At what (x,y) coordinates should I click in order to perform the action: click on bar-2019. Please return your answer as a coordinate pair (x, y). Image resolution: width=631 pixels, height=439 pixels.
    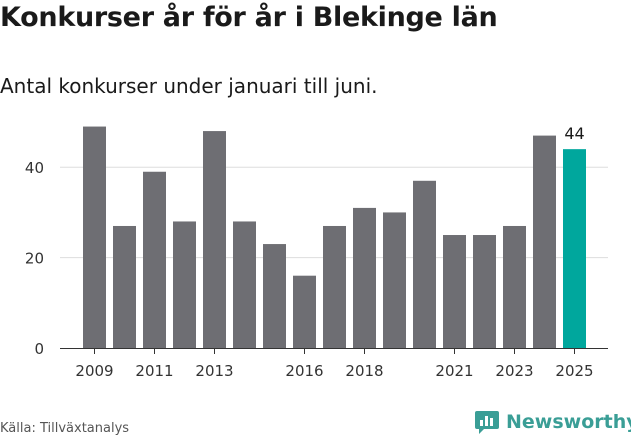
    Looking at the image, I should click on (394, 280).